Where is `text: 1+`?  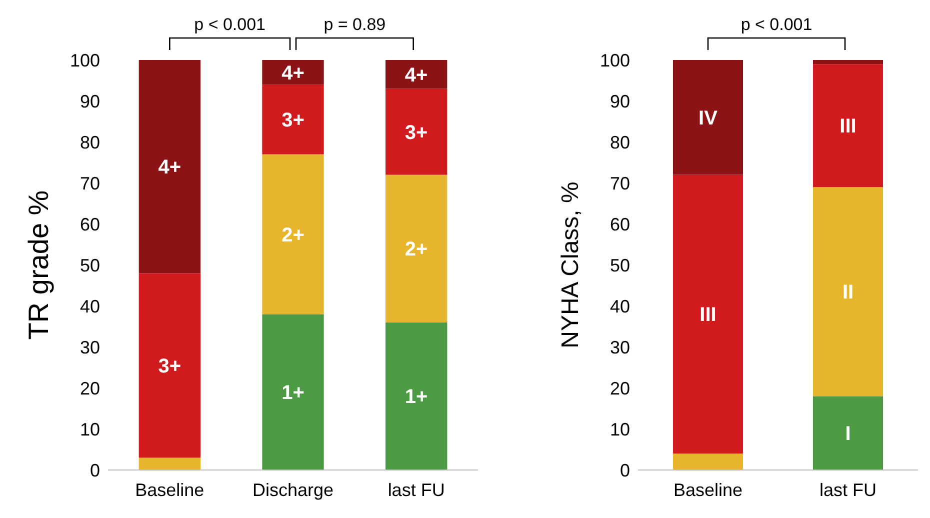 text: 1+ is located at coordinates (293, 393).